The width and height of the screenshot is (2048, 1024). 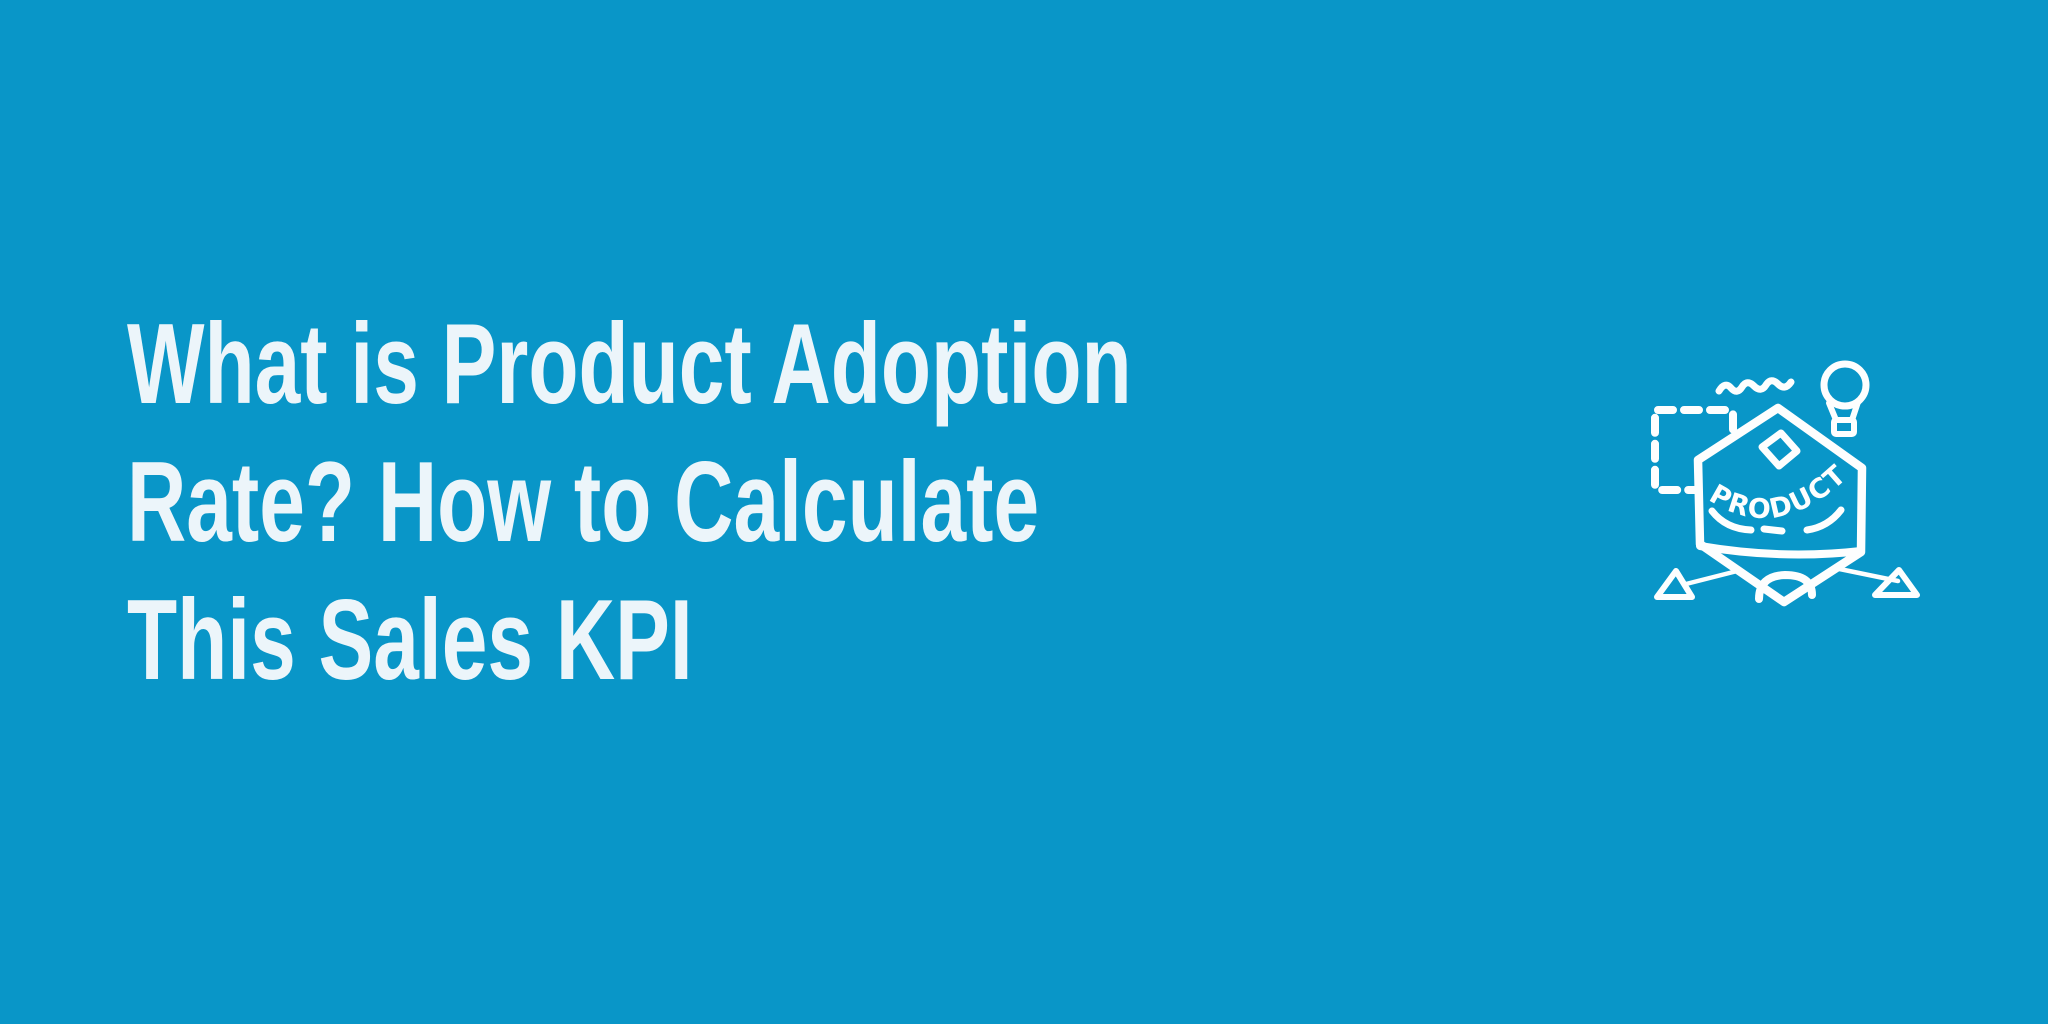 What do you see at coordinates (583, 502) in the screenshot?
I see `banner-title-line-2: Rate? How to Calculate` at bounding box center [583, 502].